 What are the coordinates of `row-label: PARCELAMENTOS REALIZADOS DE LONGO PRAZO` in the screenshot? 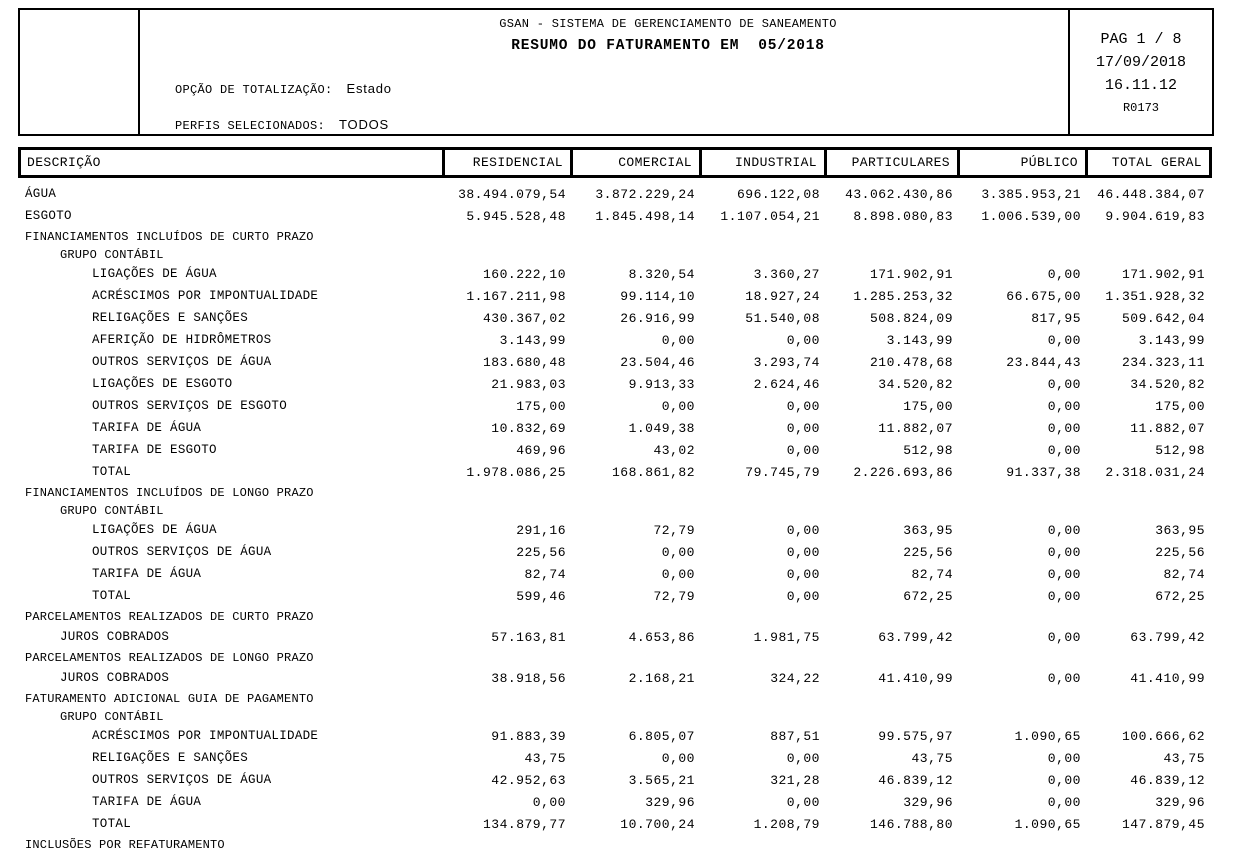 It's located at (169, 657).